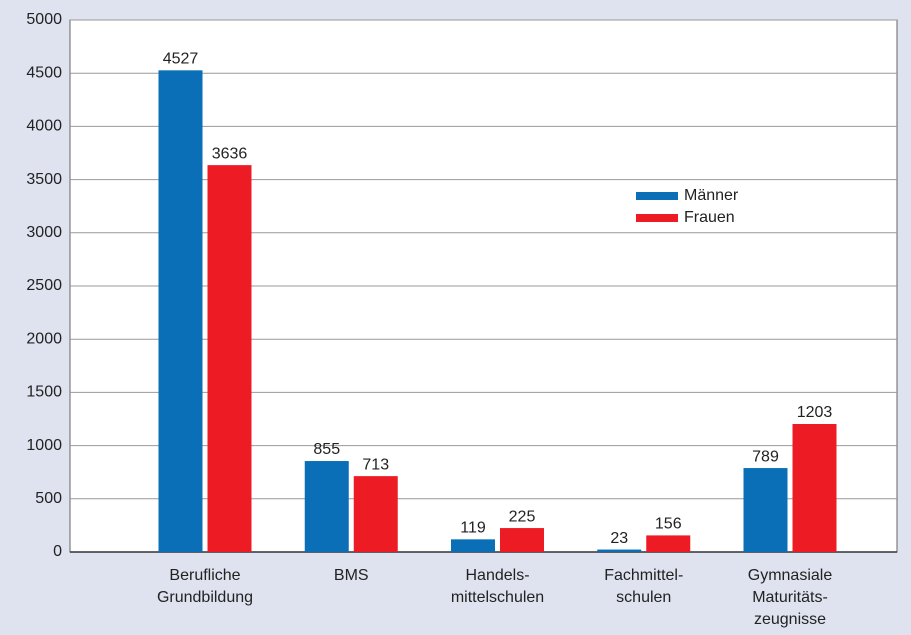 The image size is (911, 635). I want to click on y-tick-label: 0, so click(57, 551).